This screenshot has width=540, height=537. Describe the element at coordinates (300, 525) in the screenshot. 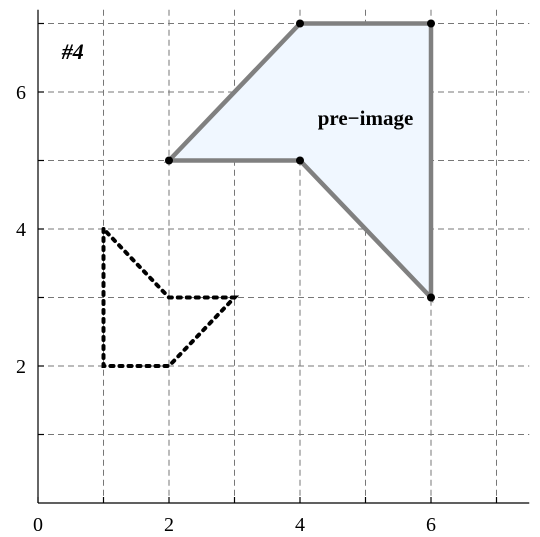

I see `x-tick-label: 4` at that location.